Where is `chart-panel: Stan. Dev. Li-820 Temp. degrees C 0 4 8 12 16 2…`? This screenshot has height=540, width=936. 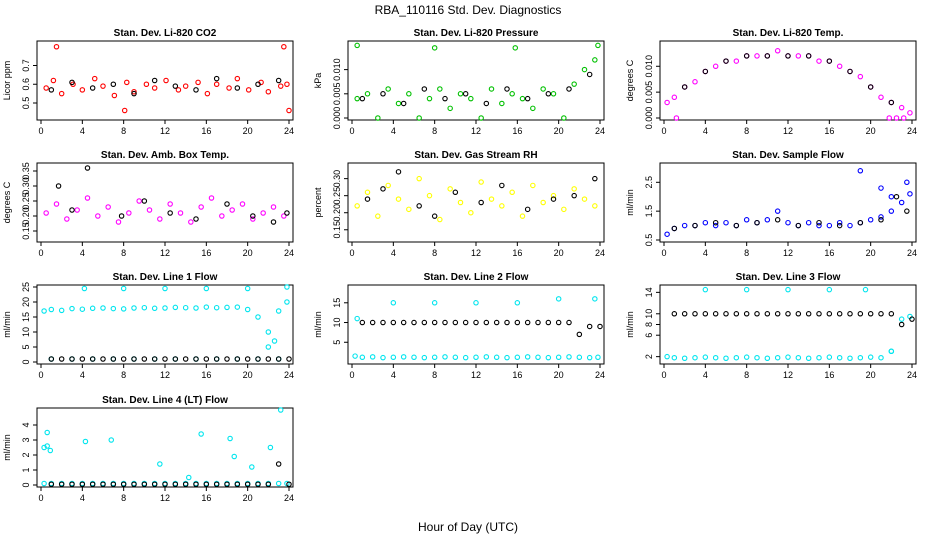
chart-panel: Stan. Dev. Li-820 Temp. degrees C 0 4 8 12 16 2… is located at coordinates (771, 82).